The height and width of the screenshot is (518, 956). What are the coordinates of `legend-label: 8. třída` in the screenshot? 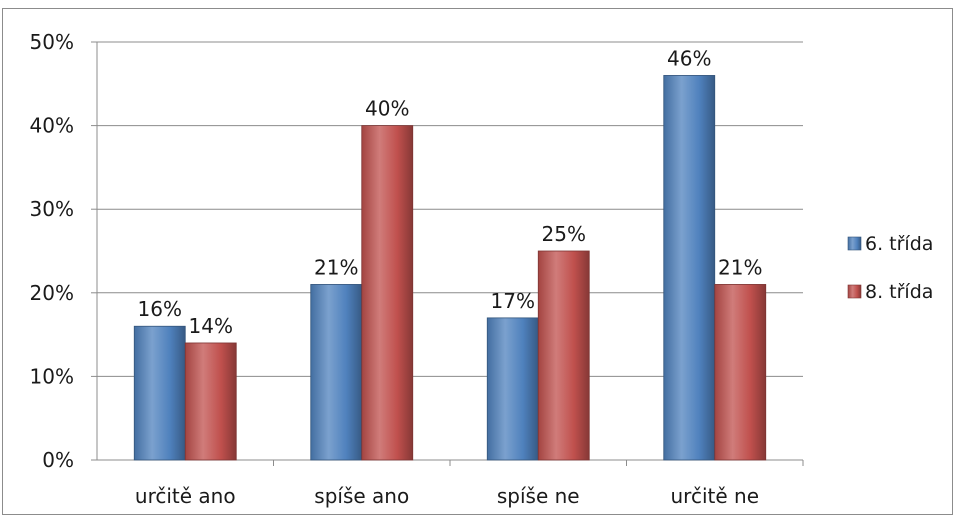 It's located at (899, 292).